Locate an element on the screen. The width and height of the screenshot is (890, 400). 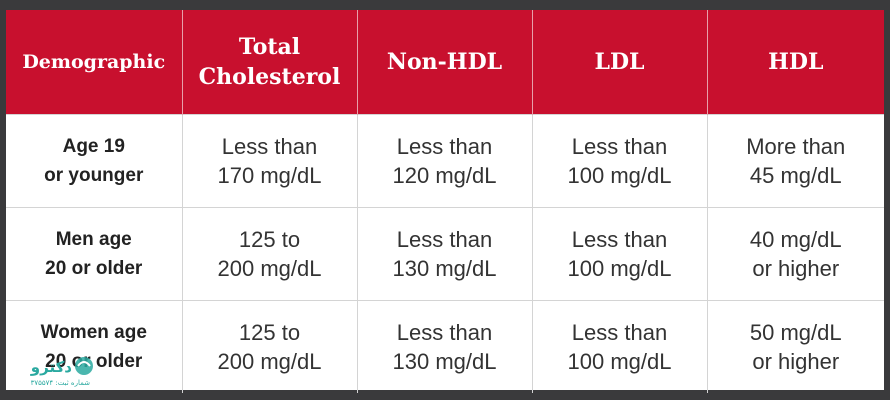
cell-total-cholesterol: Less than 170 mg/dL is located at coordinates (270, 161).